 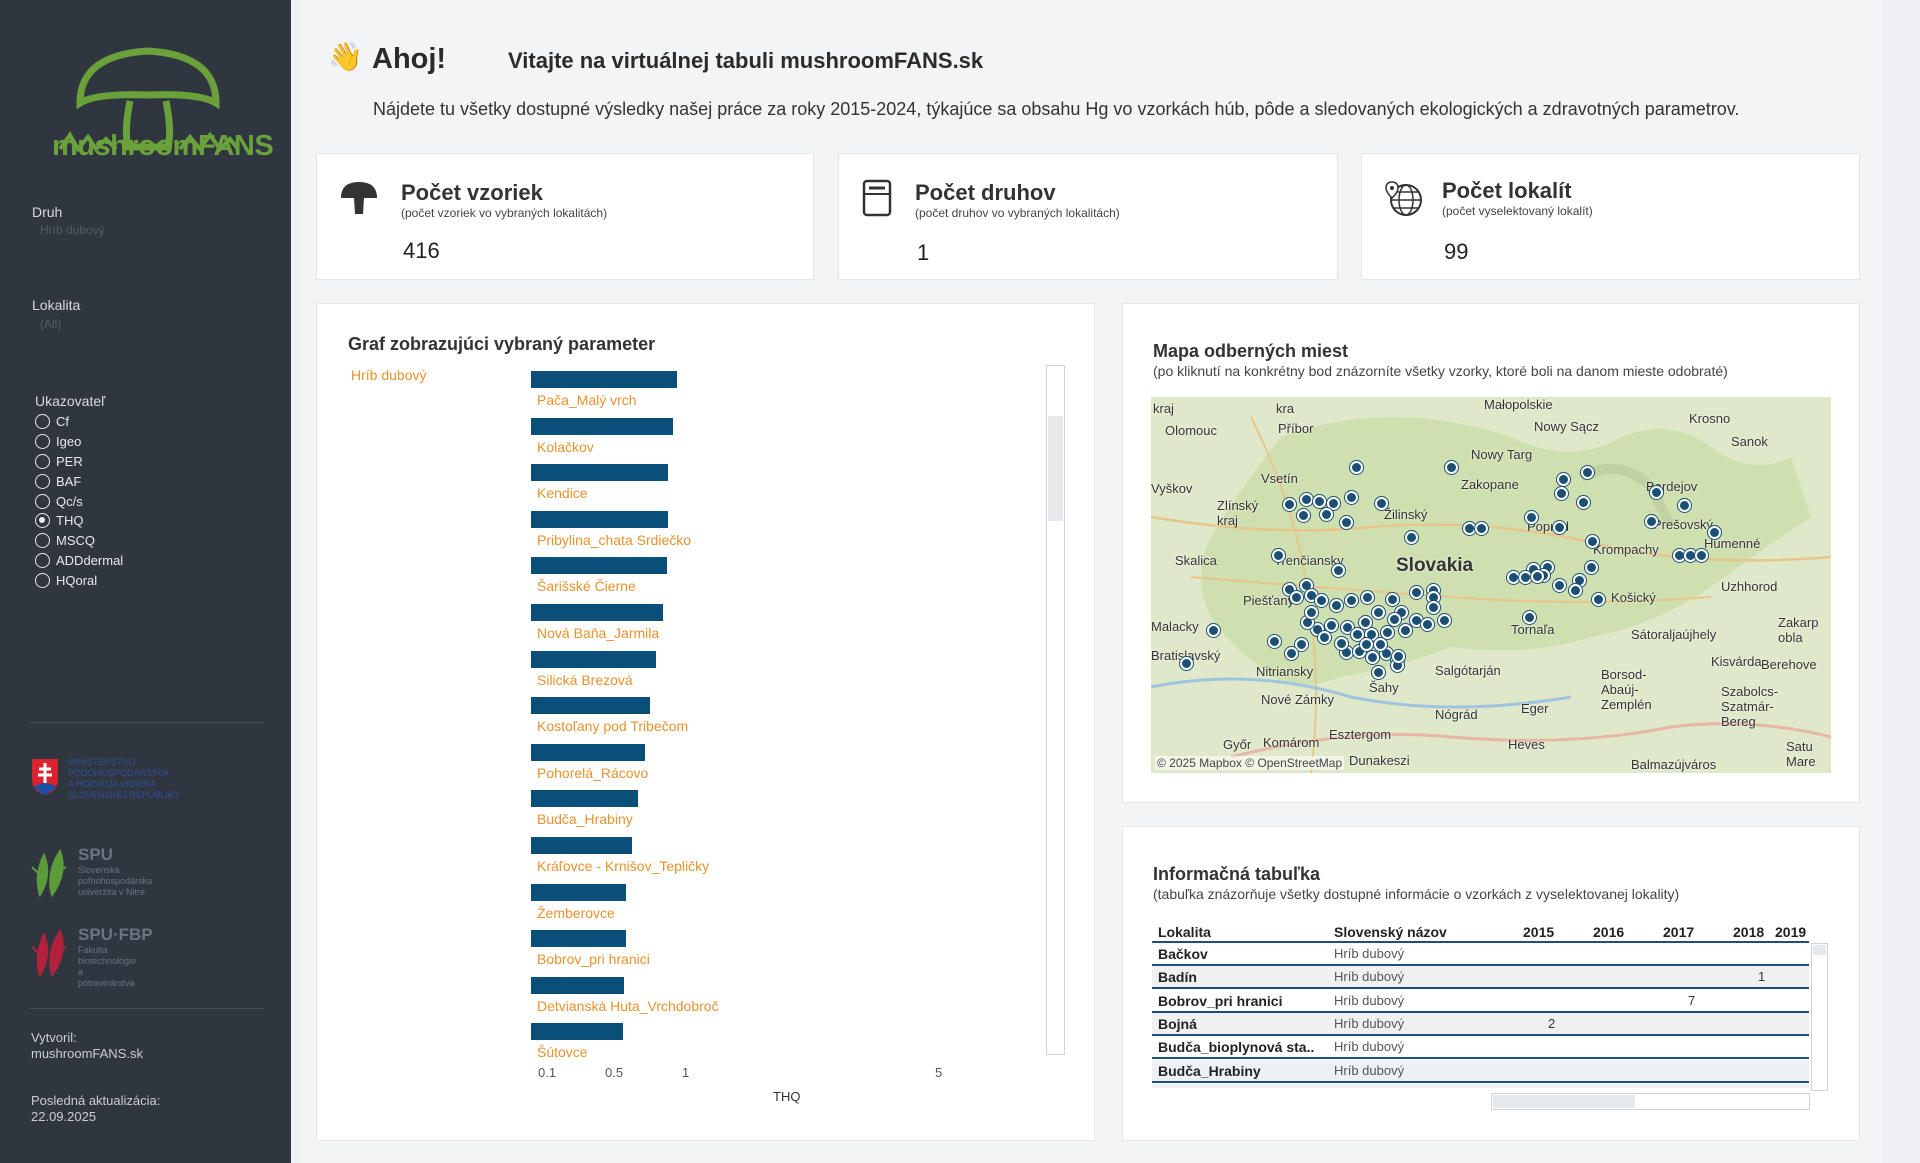 I want to click on table-hscrollbar, so click(x=1650, y=1101).